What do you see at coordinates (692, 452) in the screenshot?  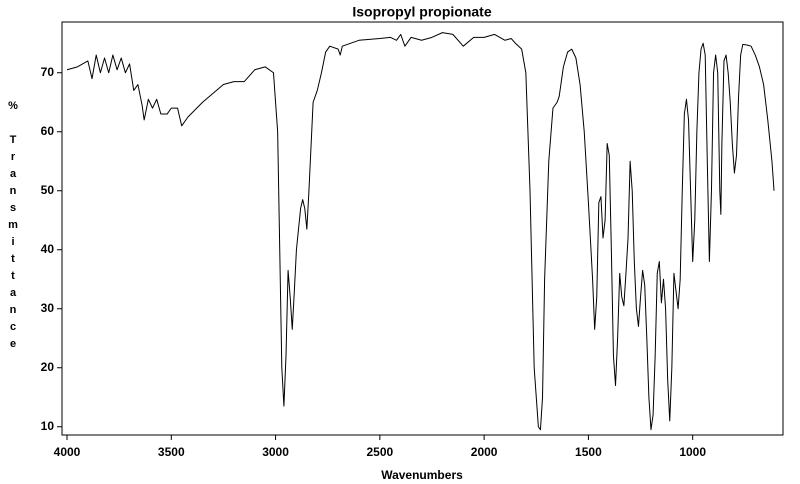 I see `x-tick-label: 1000` at bounding box center [692, 452].